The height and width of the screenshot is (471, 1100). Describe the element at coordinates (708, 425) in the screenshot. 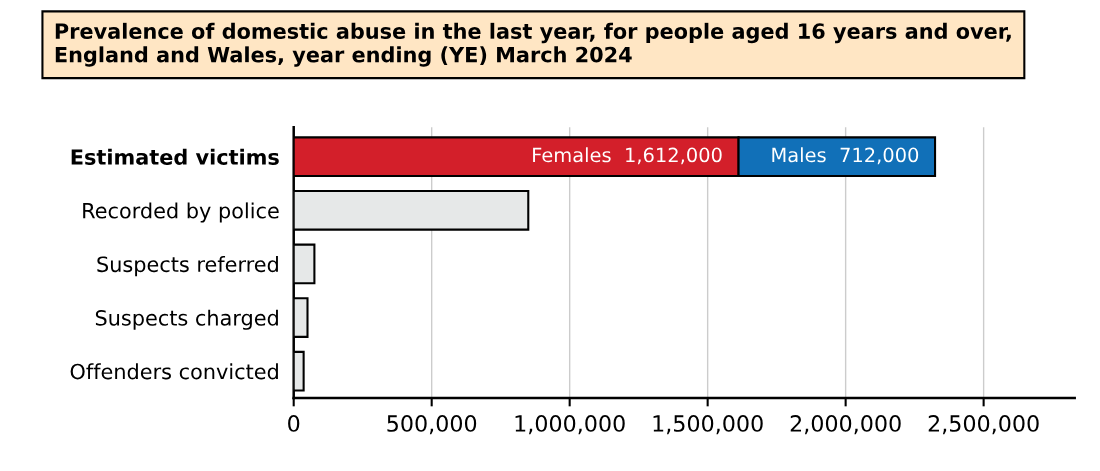

I see `x-tick-label: 1,500,000` at that location.